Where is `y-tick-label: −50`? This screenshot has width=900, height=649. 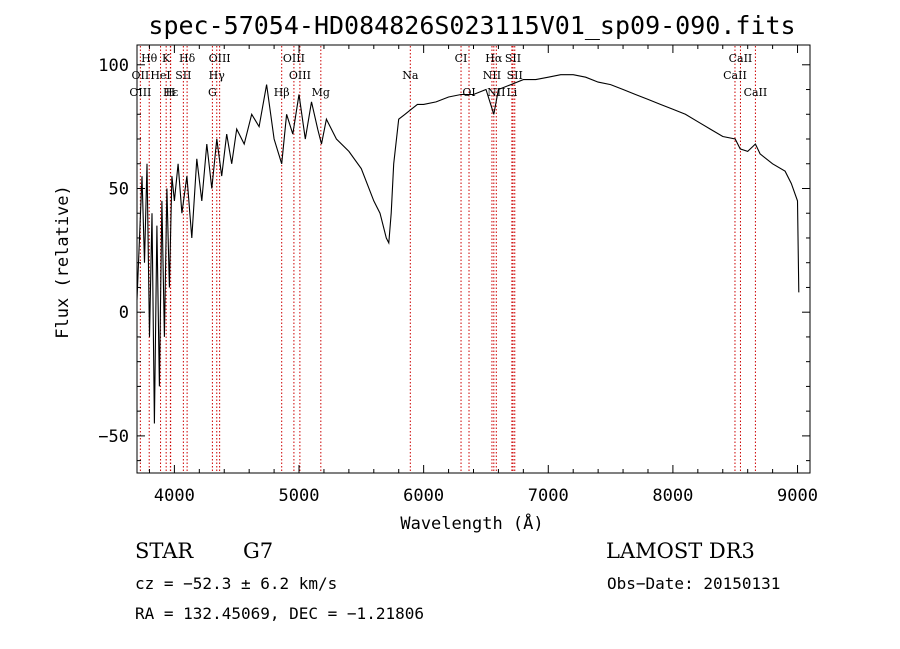
y-tick-label: −50 is located at coordinates (113, 437).